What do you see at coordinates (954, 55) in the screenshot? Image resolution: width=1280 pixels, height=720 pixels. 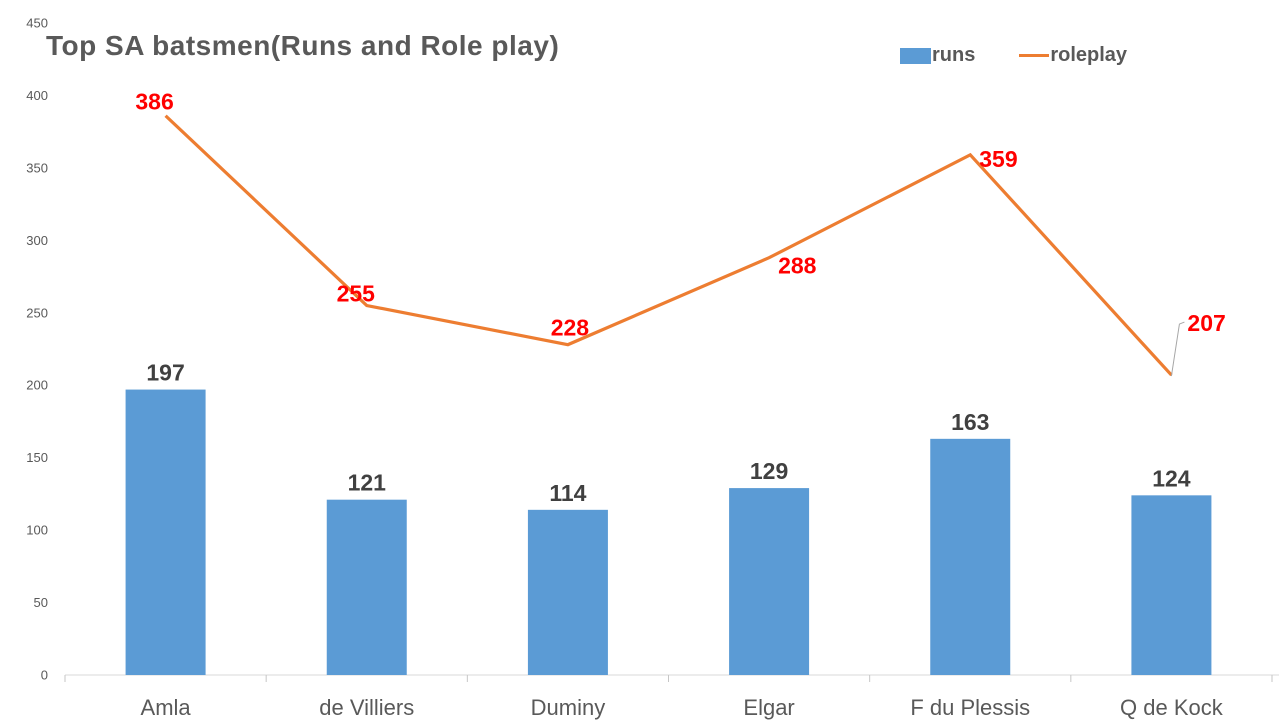 I see `legend-label-runs: runs` at bounding box center [954, 55].